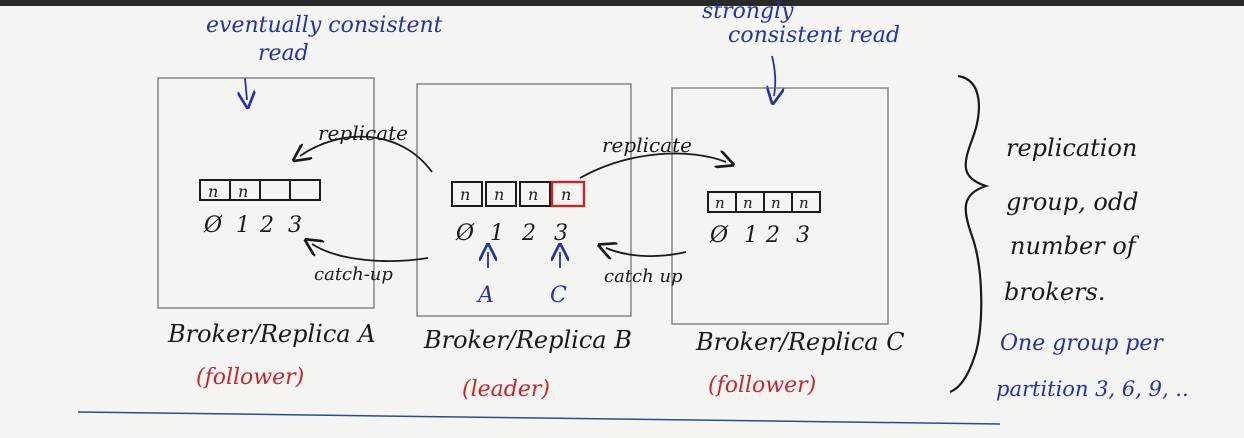  Describe the element at coordinates (814, 35) in the screenshot. I see `strong-read-label-2: consistent read` at that location.